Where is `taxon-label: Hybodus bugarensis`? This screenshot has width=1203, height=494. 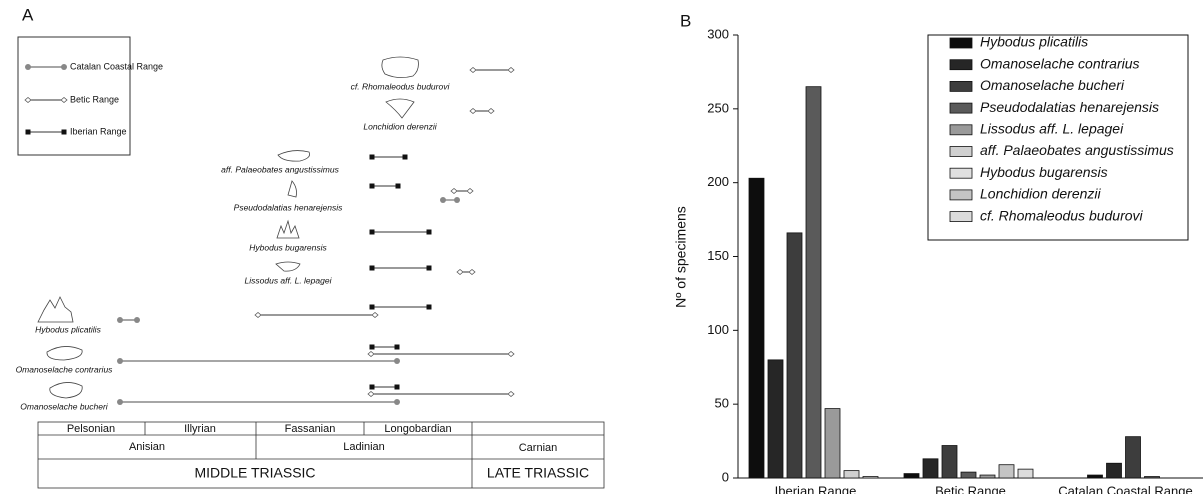
taxon-label: Hybodus bugarensis is located at coordinates (288, 247).